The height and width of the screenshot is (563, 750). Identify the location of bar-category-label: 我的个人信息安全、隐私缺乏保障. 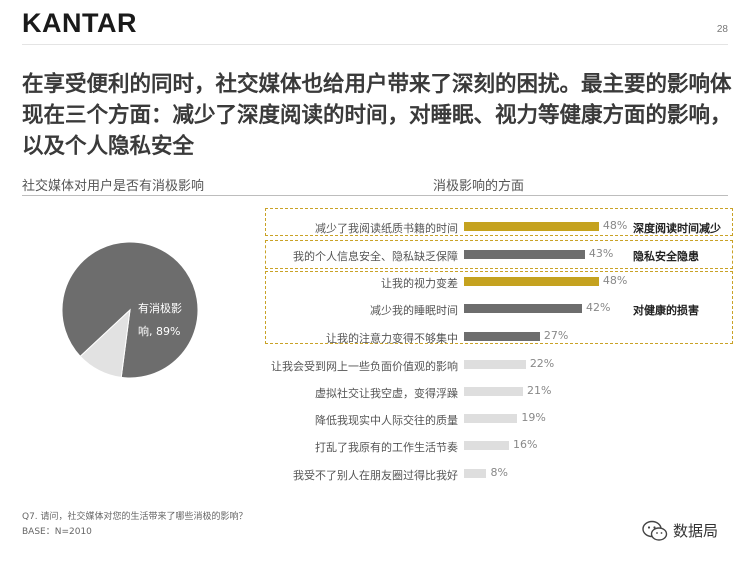
(375, 256).